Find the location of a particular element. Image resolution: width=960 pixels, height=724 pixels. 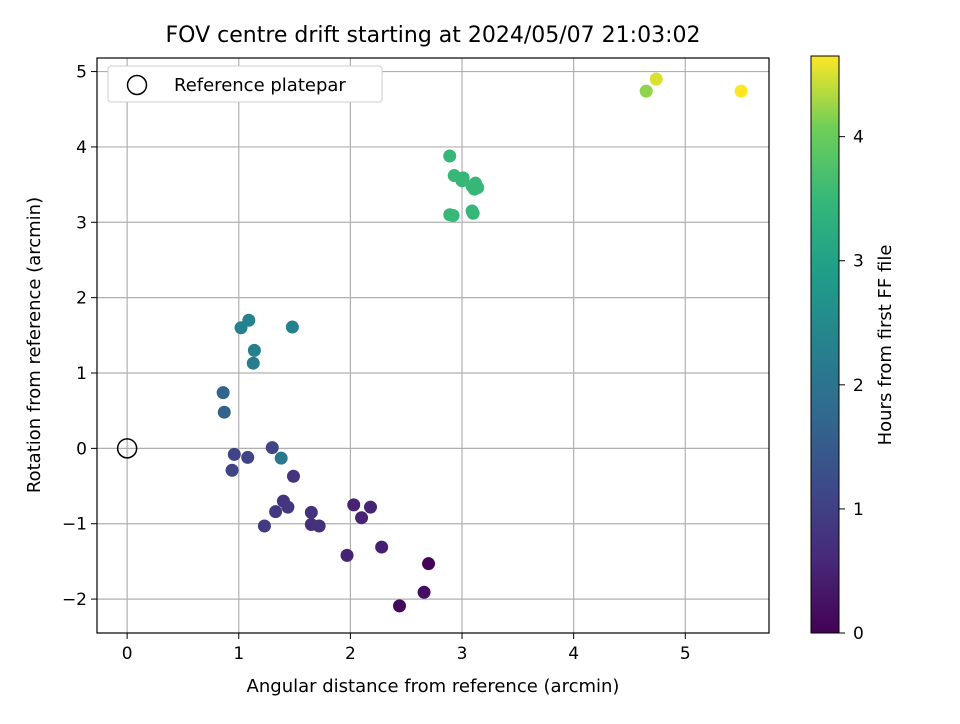

colorbar-tick-label: 1 is located at coordinates (858, 510).